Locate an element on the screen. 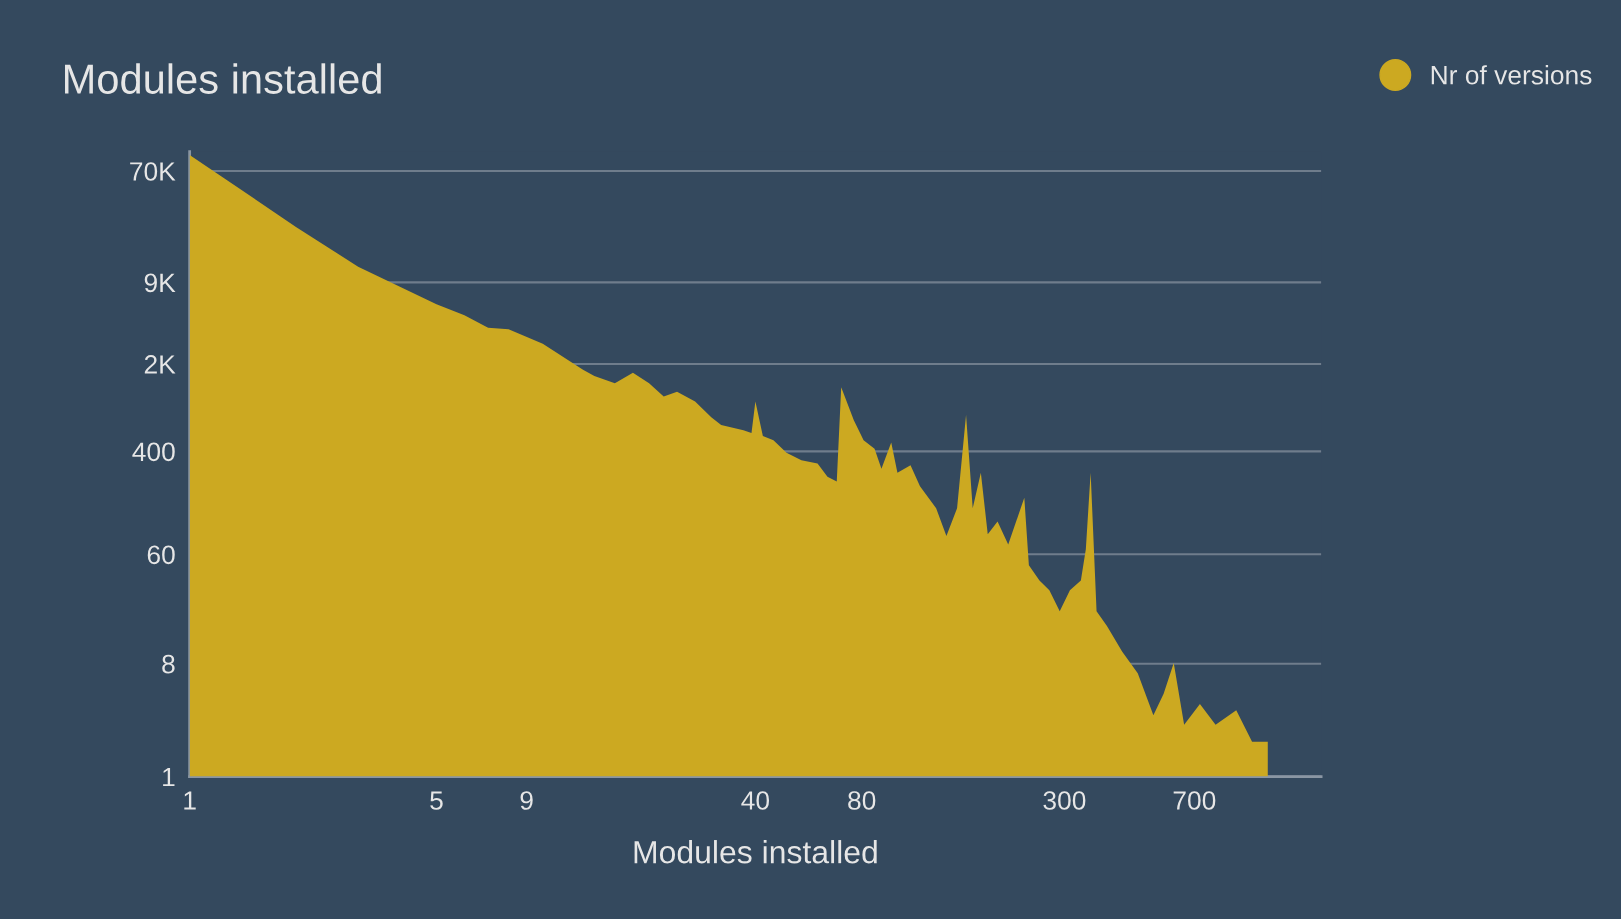 Image resolution: width=1621 pixels, height=919 pixels. x-tick-label: 80 is located at coordinates (862, 800).